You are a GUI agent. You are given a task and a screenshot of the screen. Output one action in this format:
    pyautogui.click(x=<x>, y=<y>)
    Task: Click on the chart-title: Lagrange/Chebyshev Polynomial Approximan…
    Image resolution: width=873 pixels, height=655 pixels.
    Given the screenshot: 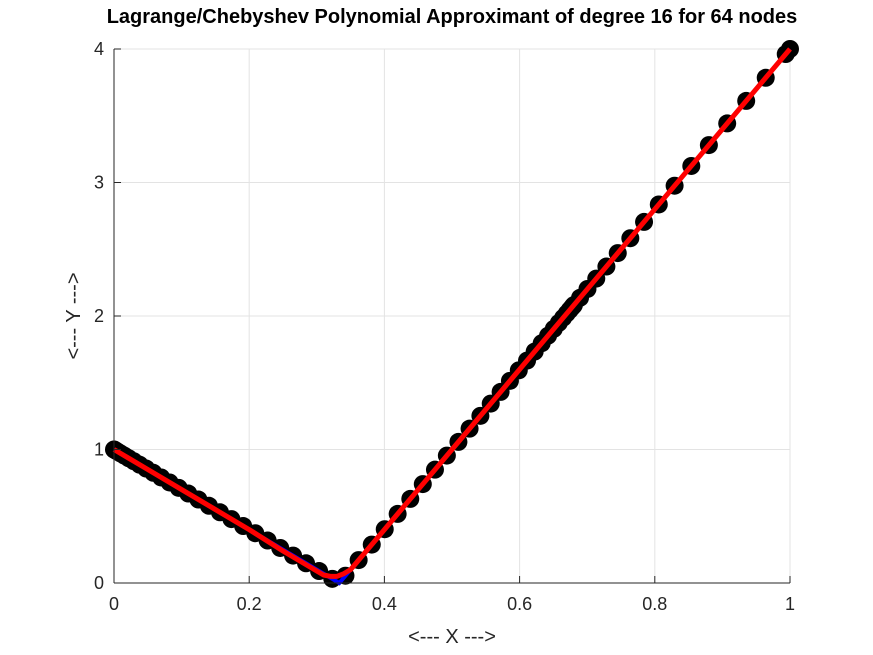 What is the action you would take?
    pyautogui.click(x=452, y=17)
    